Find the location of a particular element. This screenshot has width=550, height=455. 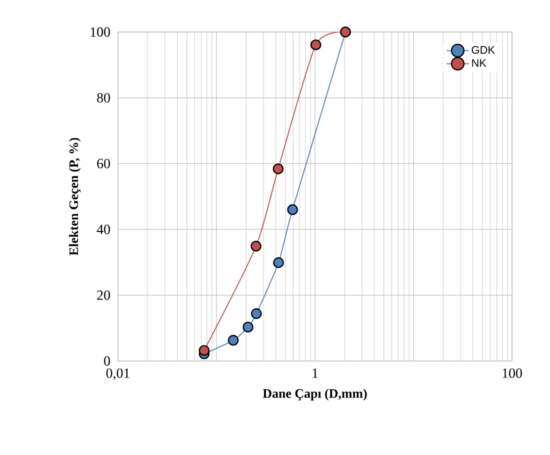

legend-label: GDK is located at coordinates (483, 50).